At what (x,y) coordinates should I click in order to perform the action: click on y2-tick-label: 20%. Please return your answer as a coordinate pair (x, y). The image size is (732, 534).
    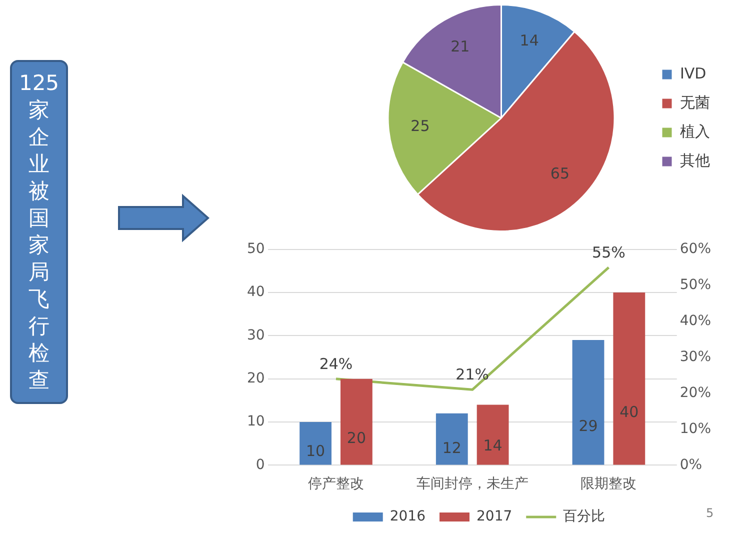
    Looking at the image, I should click on (696, 392).